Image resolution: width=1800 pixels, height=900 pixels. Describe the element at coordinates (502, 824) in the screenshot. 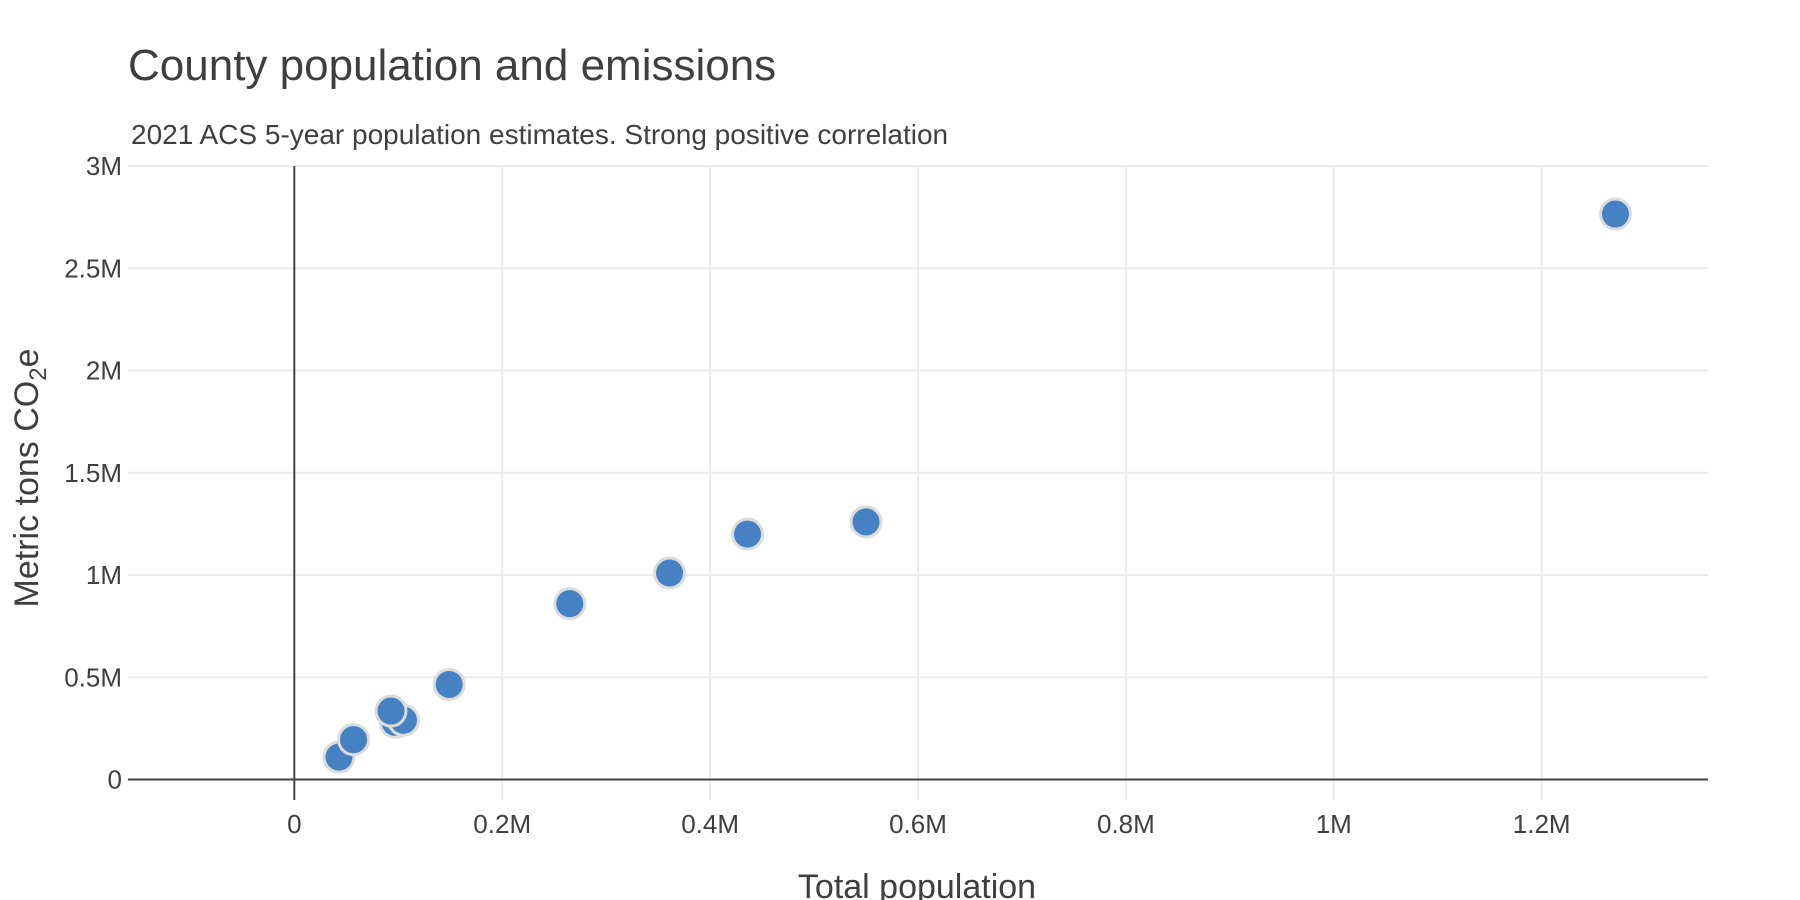

I see `x-tick-label: 0.2M` at that location.